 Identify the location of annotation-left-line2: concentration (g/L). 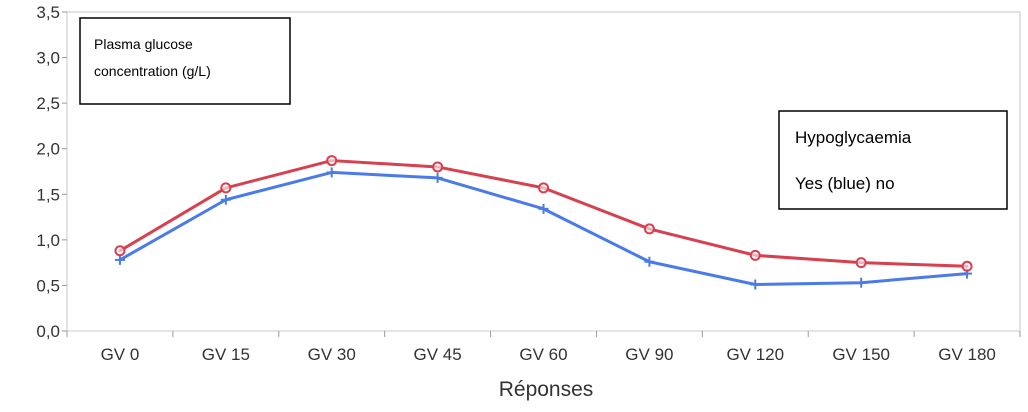
(152, 71).